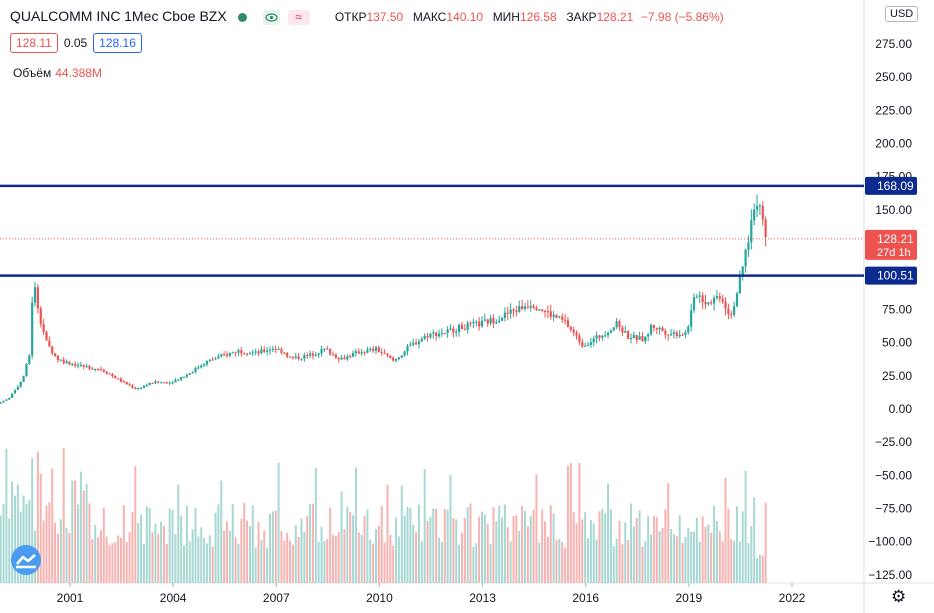 Image resolution: width=934 pixels, height=613 pixels. I want to click on ohlc-close: ЗАКР128.21, so click(596, 16).